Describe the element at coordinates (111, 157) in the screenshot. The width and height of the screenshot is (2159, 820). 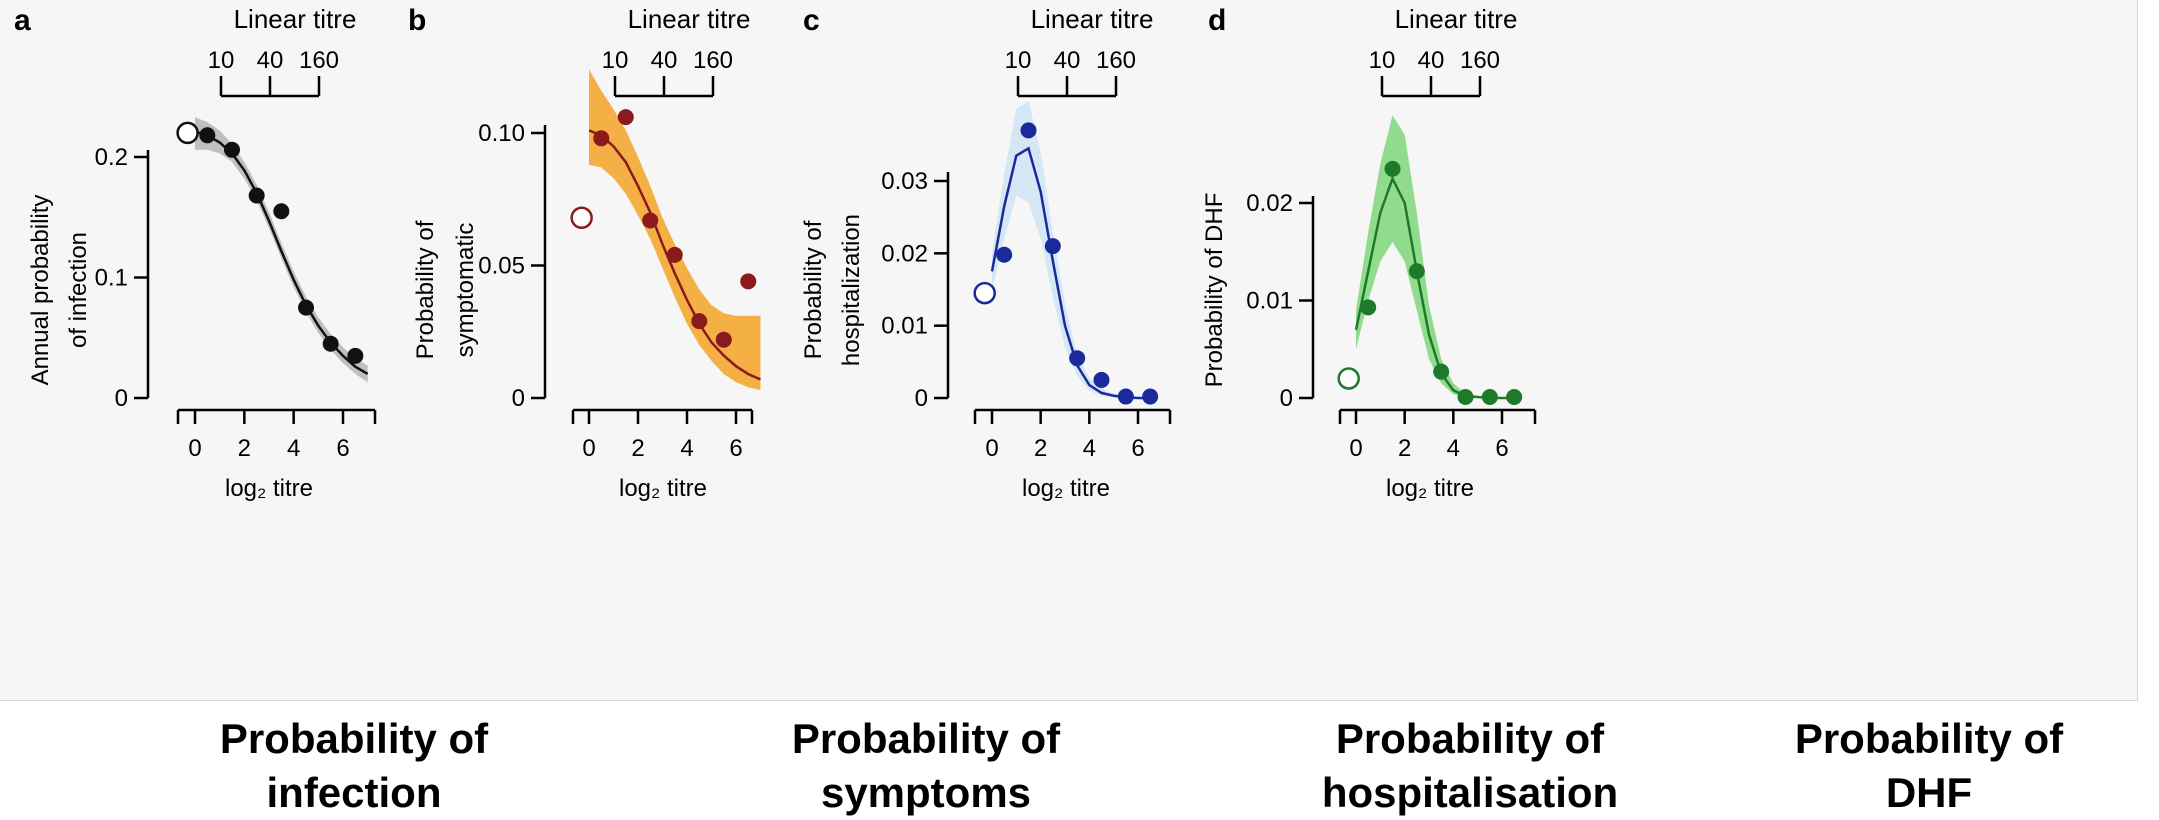
I see `panel-a-y-tick-label: 0.2` at that location.